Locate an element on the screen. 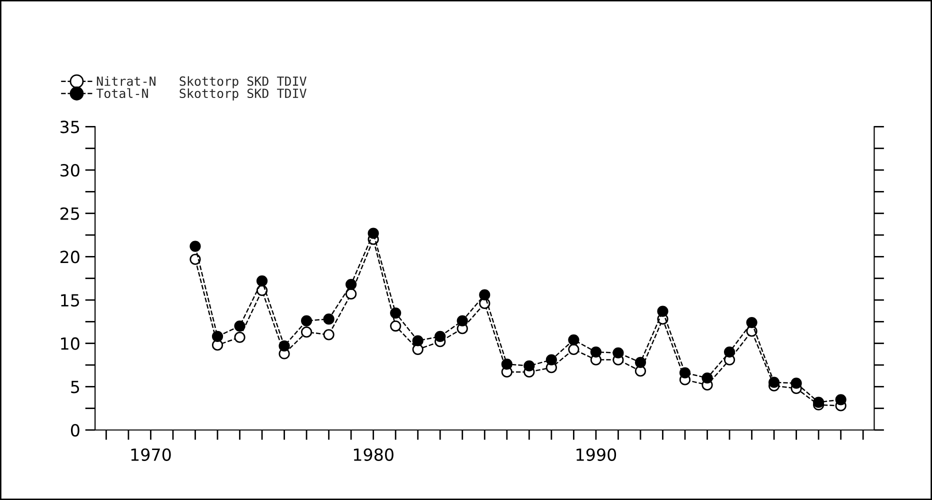 The image size is (932, 500). x-tick-label: 1990 is located at coordinates (596, 454).